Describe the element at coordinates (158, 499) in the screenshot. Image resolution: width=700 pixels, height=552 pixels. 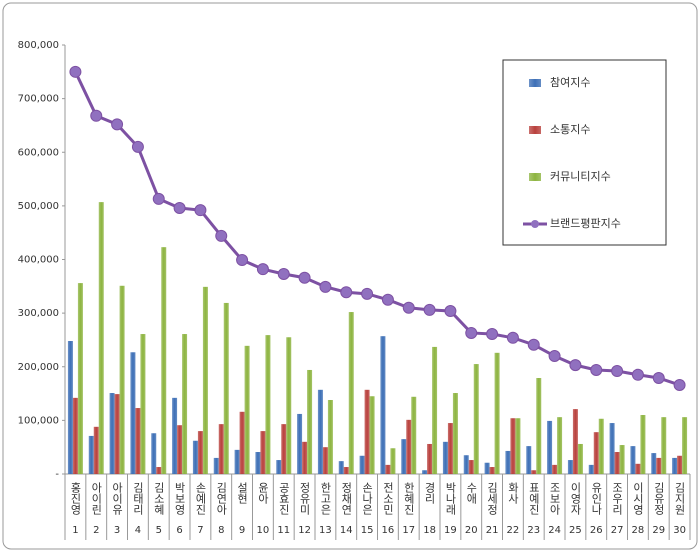
I see `category-label: 김소혜` at that location.